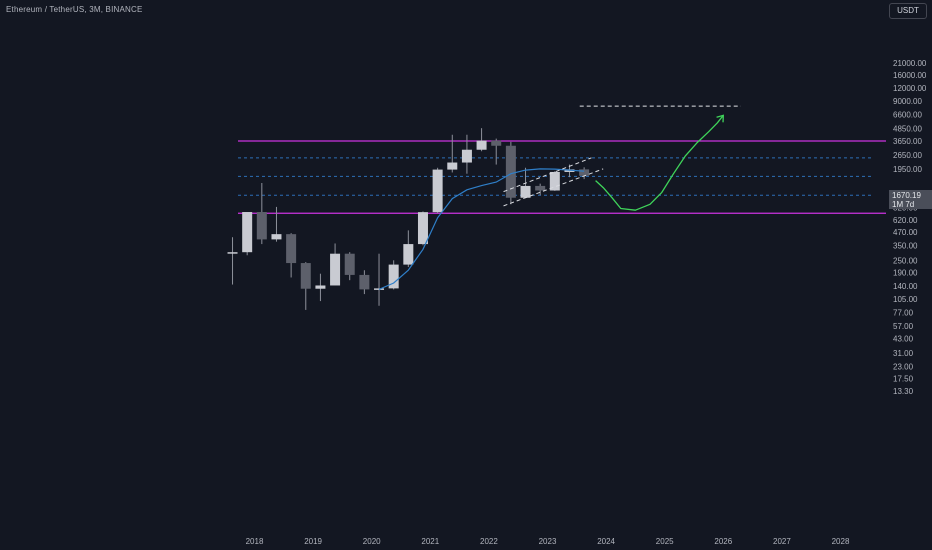 The height and width of the screenshot is (550, 932). What do you see at coordinates (905, 299) in the screenshot?
I see `y-tick-label: 105.00` at bounding box center [905, 299].